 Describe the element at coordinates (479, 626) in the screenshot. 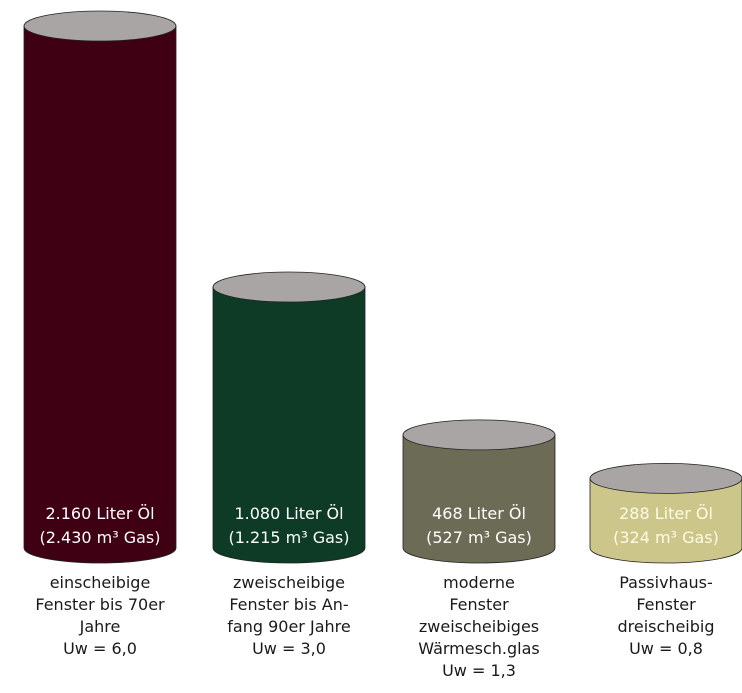

I see `category-label: zweischeibiges` at that location.